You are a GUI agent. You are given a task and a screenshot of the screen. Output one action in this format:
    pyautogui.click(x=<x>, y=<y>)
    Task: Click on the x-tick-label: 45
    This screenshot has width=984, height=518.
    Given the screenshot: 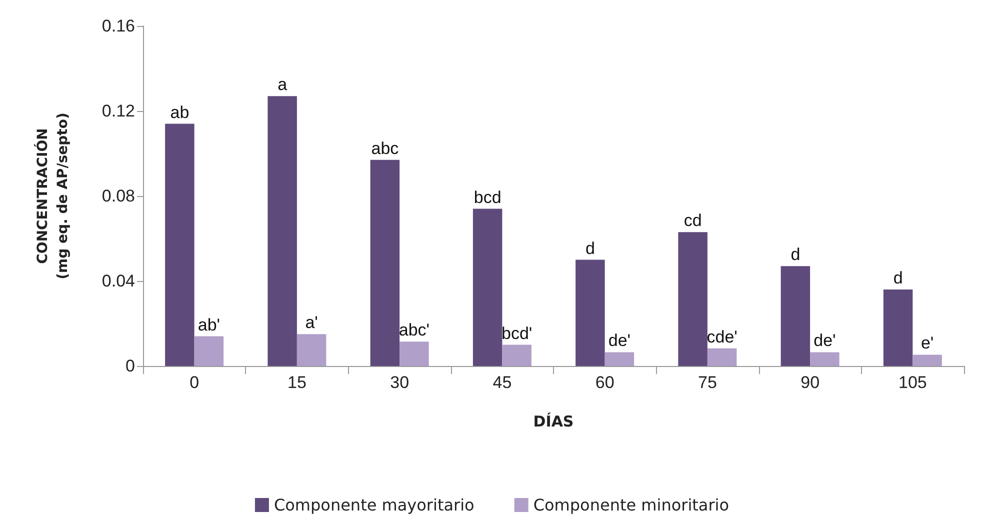 What is the action you would take?
    pyautogui.click(x=502, y=382)
    